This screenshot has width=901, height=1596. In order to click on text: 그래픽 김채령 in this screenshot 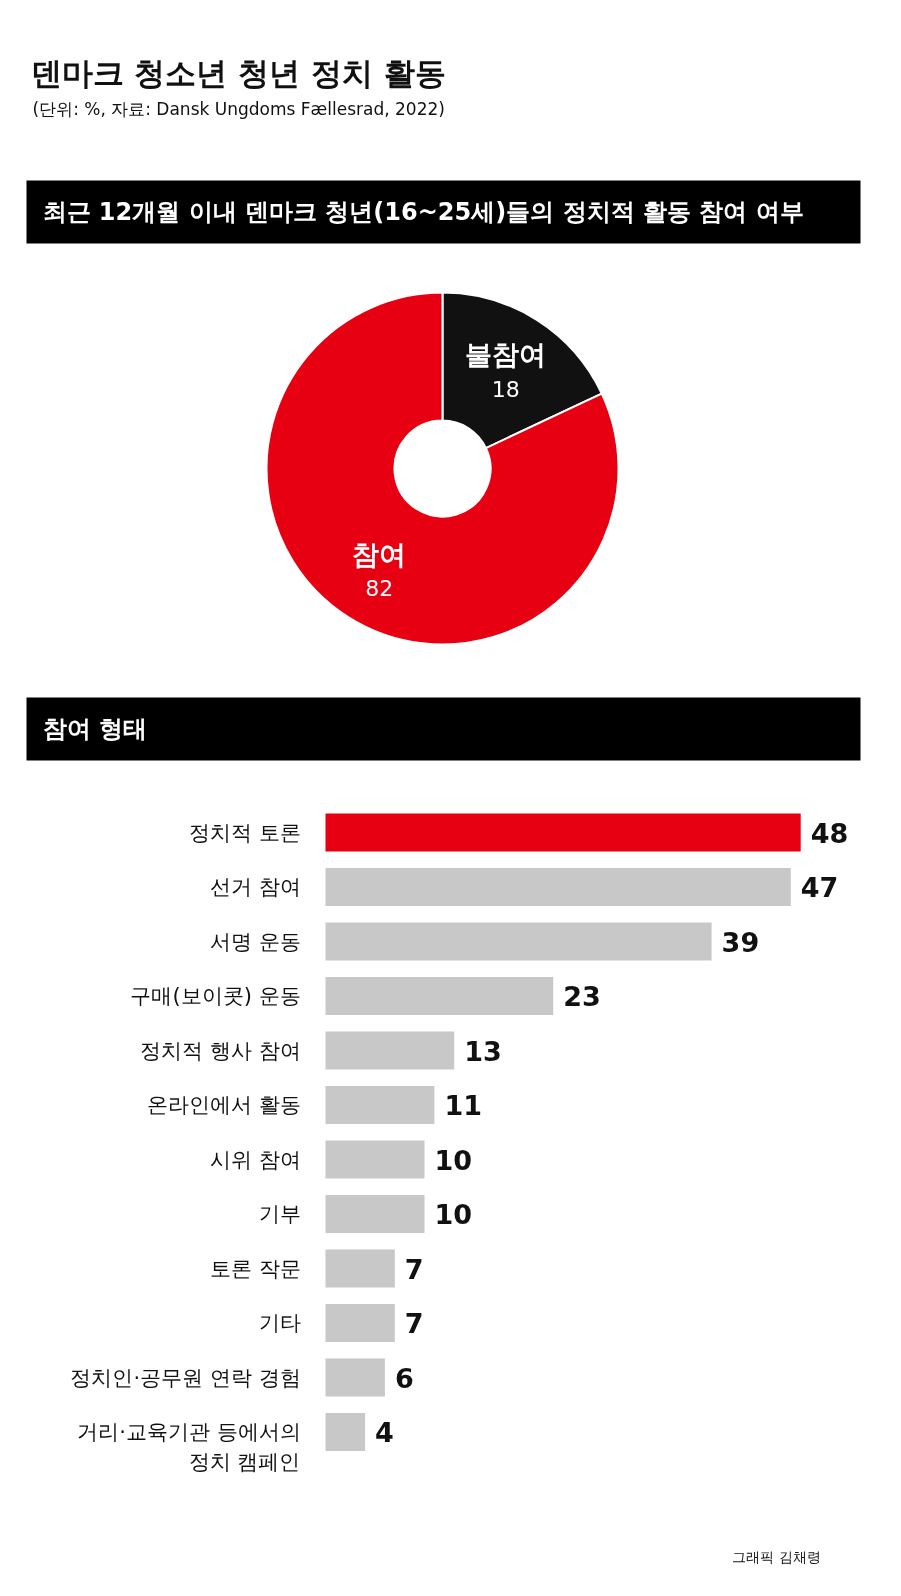, I will do `click(776, 1556)`.